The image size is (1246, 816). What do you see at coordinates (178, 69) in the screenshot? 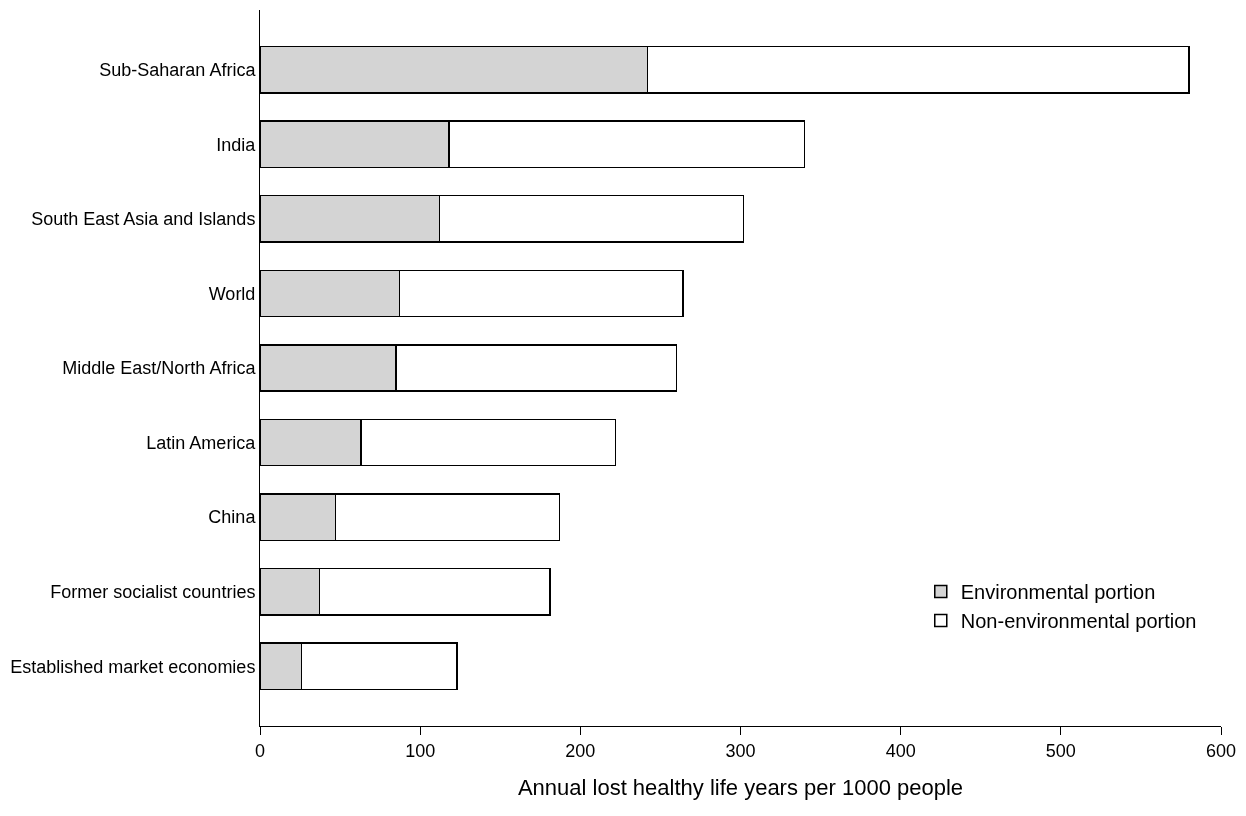
I see `y-tick-label: Sub-Saharan Africa` at bounding box center [178, 69].